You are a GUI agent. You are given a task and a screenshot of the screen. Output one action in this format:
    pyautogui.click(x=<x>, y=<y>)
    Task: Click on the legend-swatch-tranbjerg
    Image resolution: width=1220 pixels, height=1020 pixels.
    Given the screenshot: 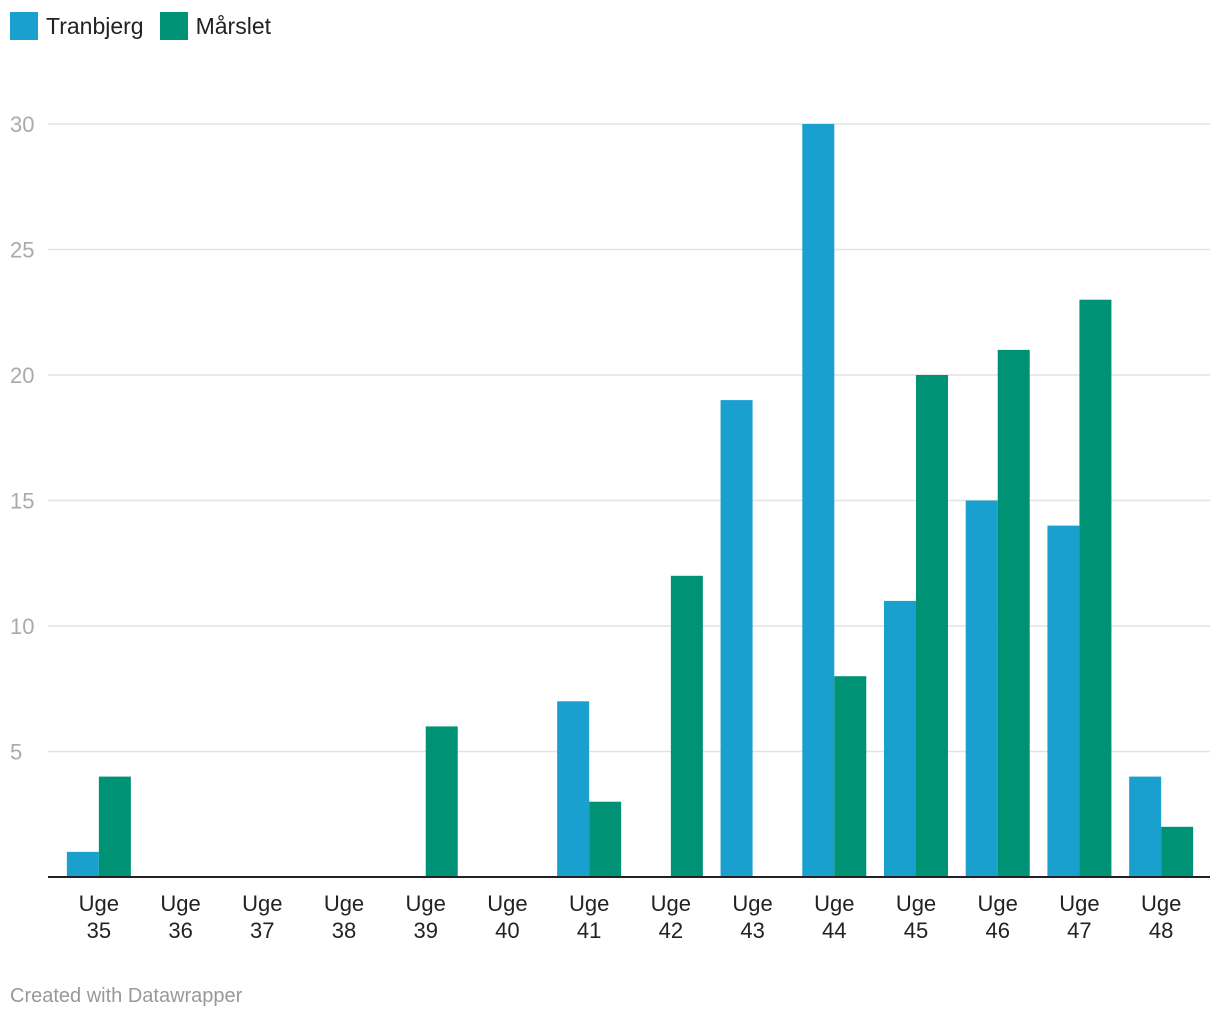 What is the action you would take?
    pyautogui.click(x=24, y=26)
    